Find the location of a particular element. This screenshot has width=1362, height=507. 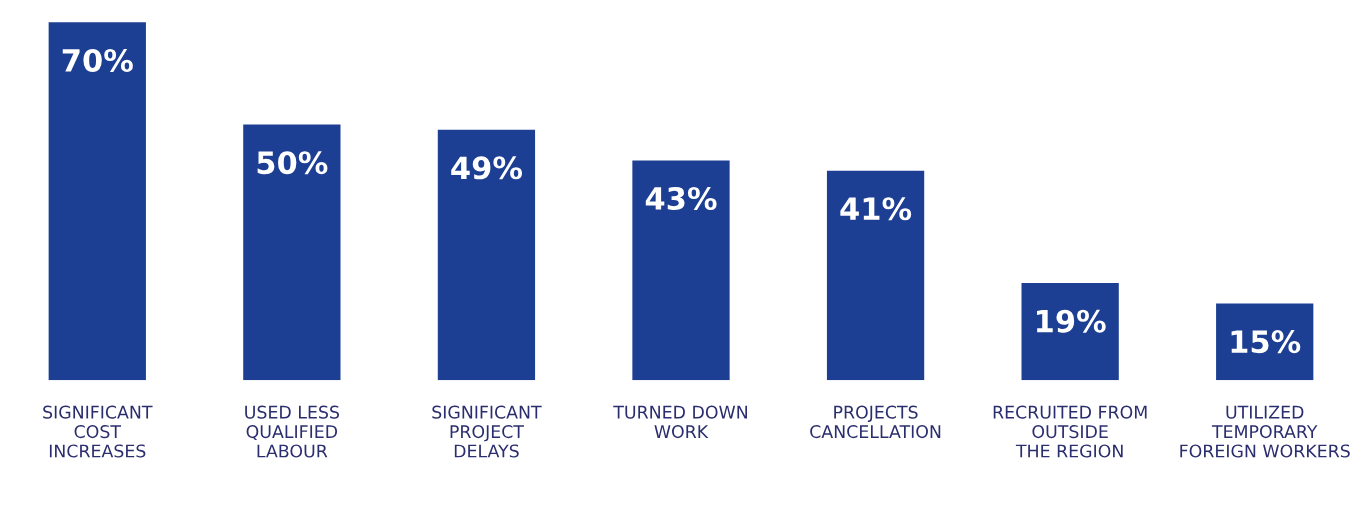

data-label: 19% is located at coordinates (1071, 321).